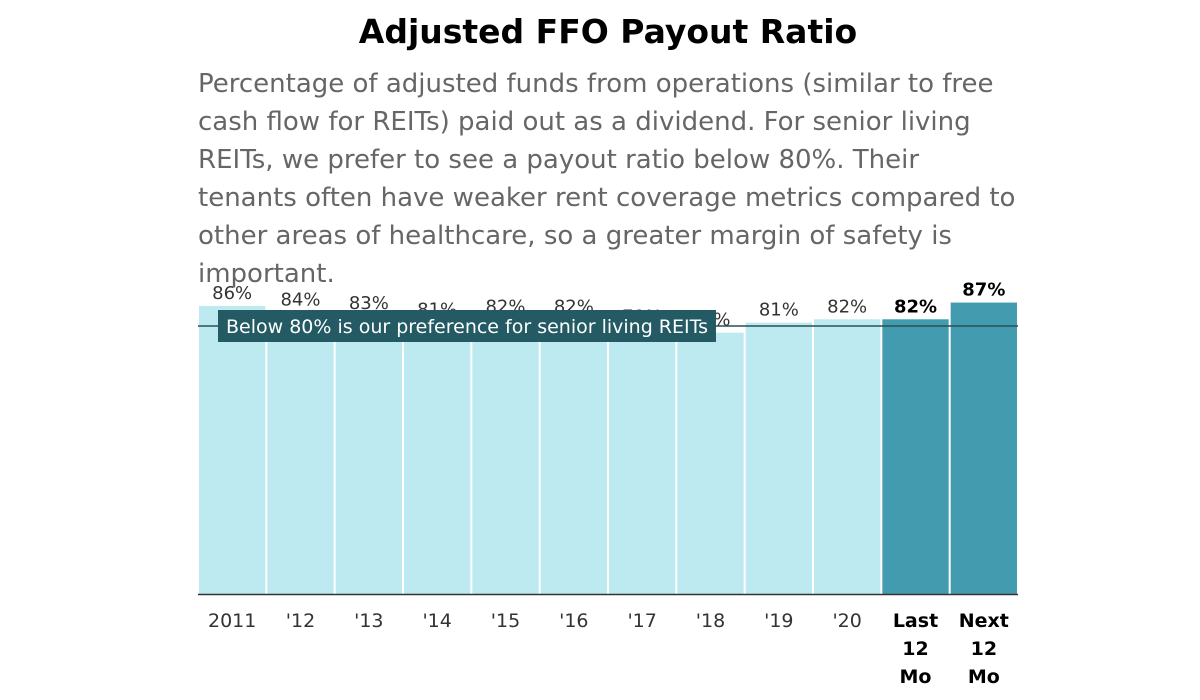 This screenshot has width=1200, height=700. Describe the element at coordinates (846, 621) in the screenshot. I see `x-tick-label-9: '20` at that location.